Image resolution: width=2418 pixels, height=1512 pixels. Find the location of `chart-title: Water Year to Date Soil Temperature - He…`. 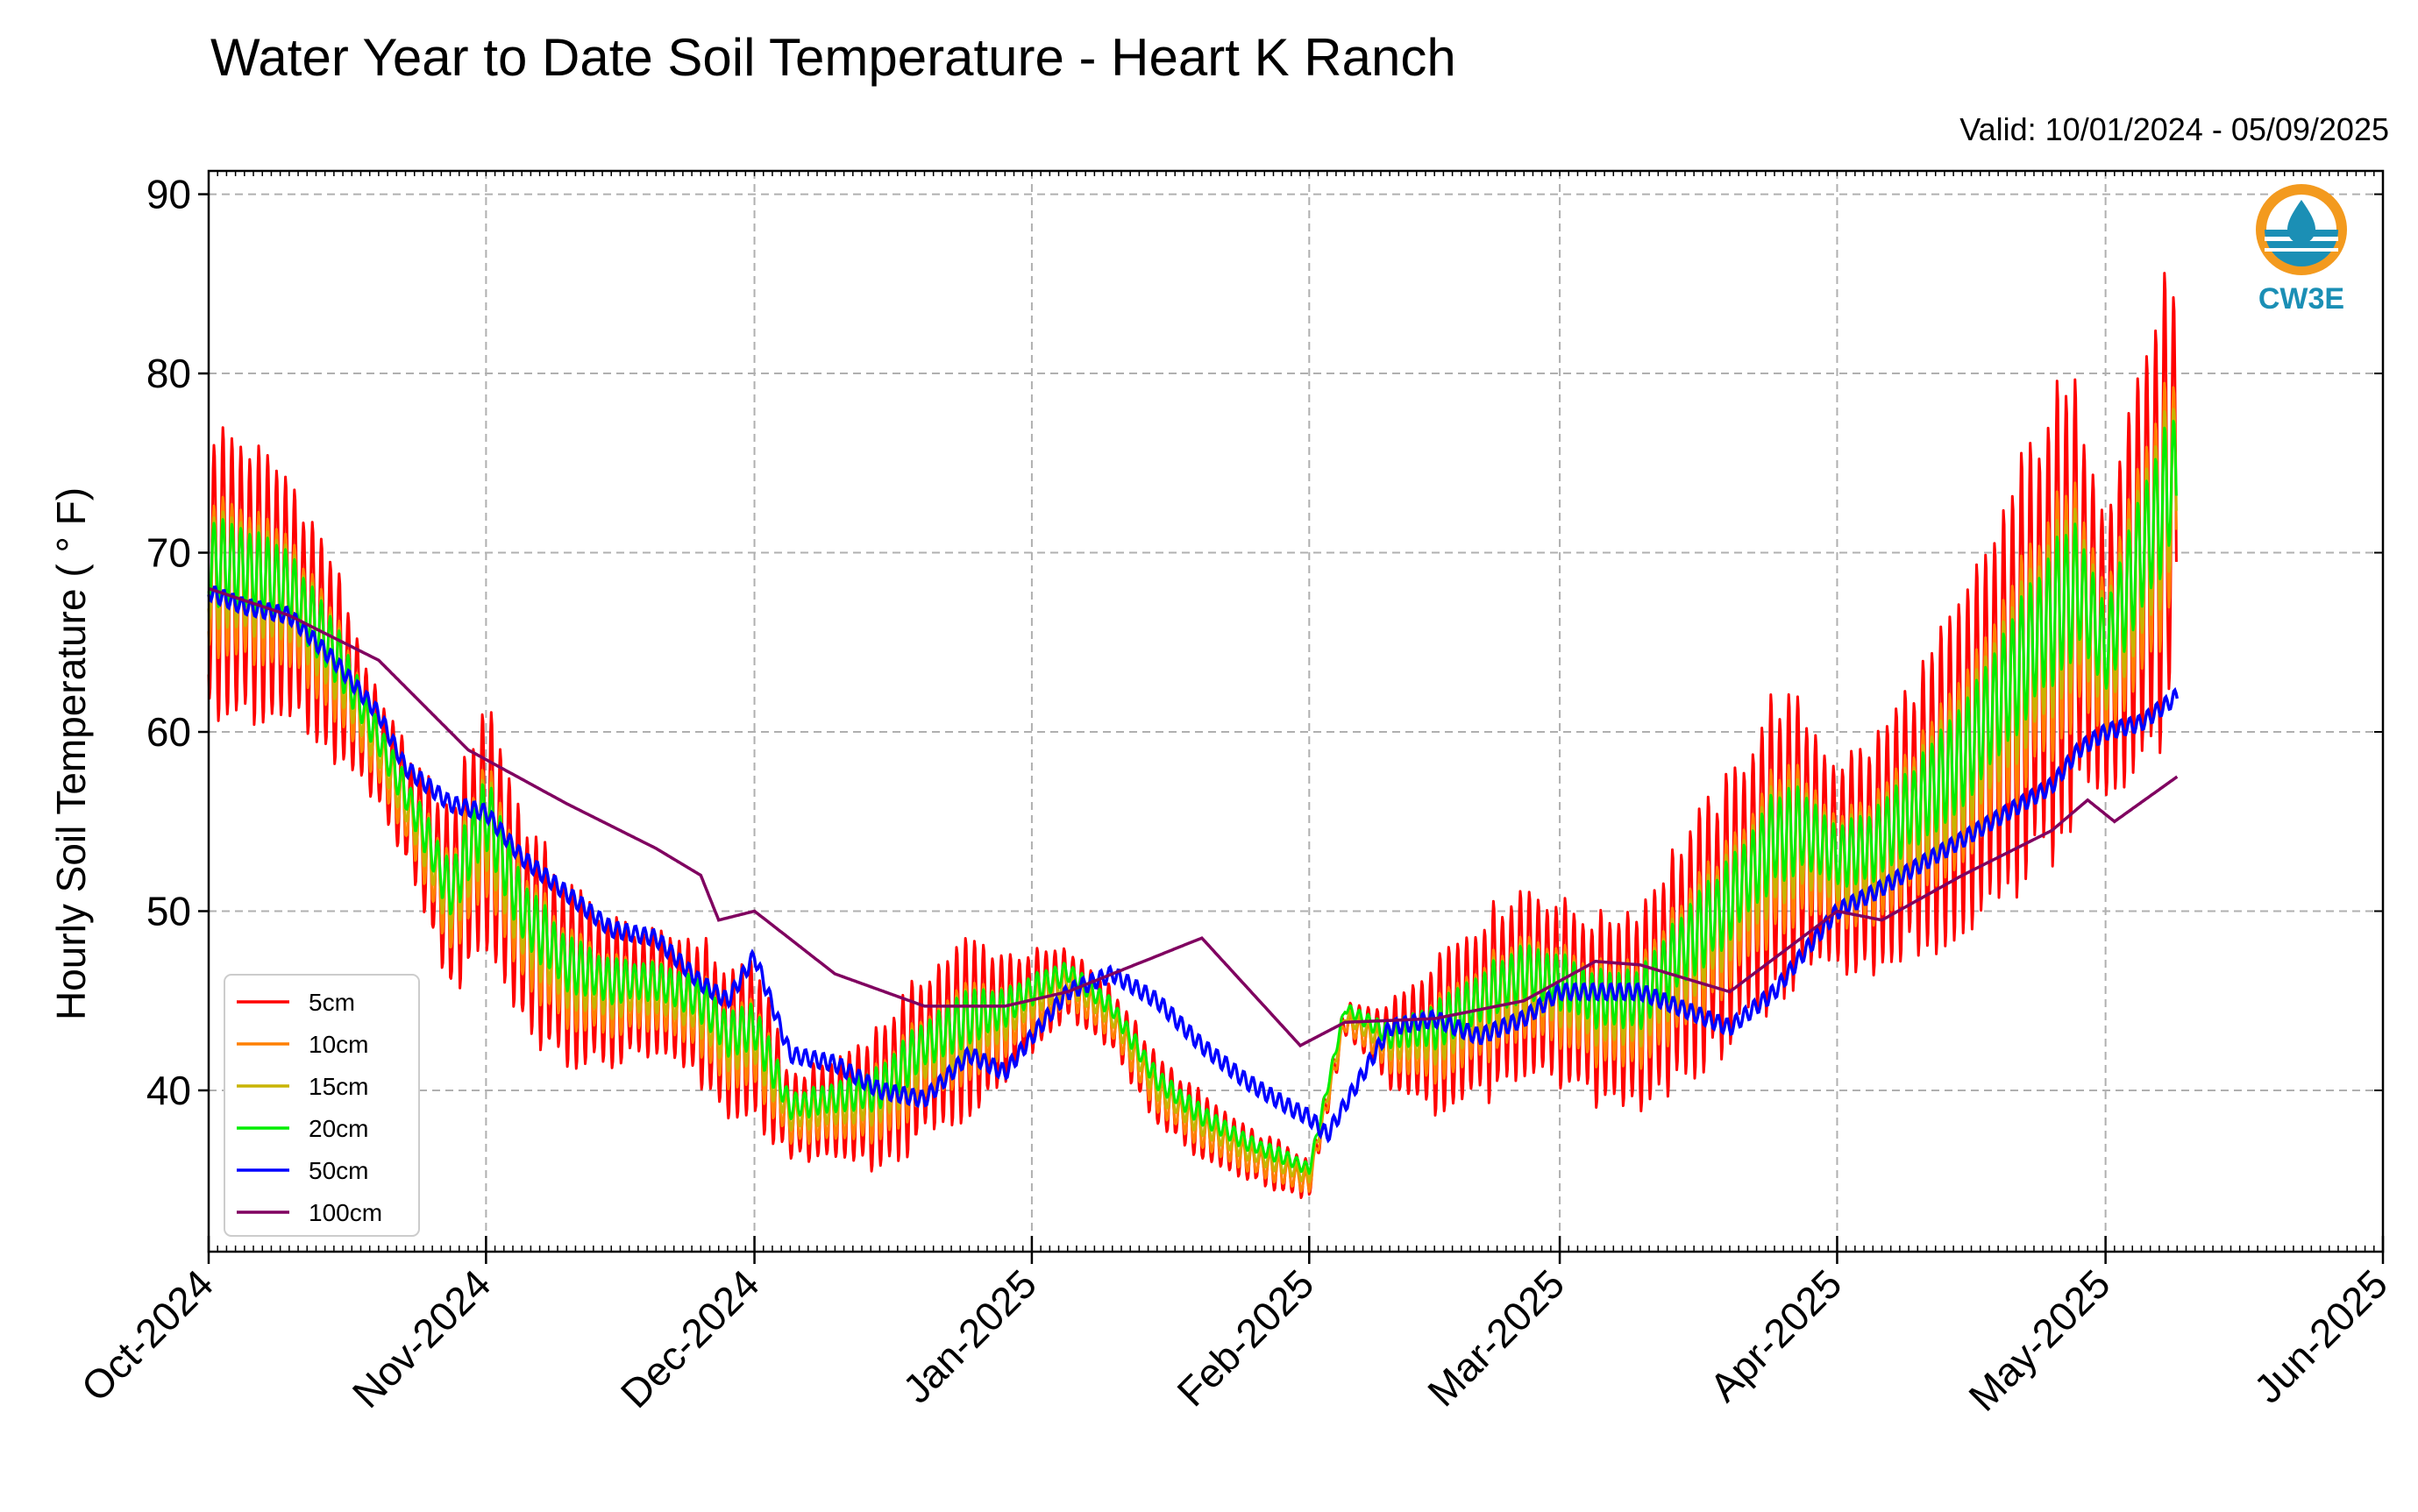

chart-title: Water Year to Date Soil Temperature - He… is located at coordinates (833, 57).